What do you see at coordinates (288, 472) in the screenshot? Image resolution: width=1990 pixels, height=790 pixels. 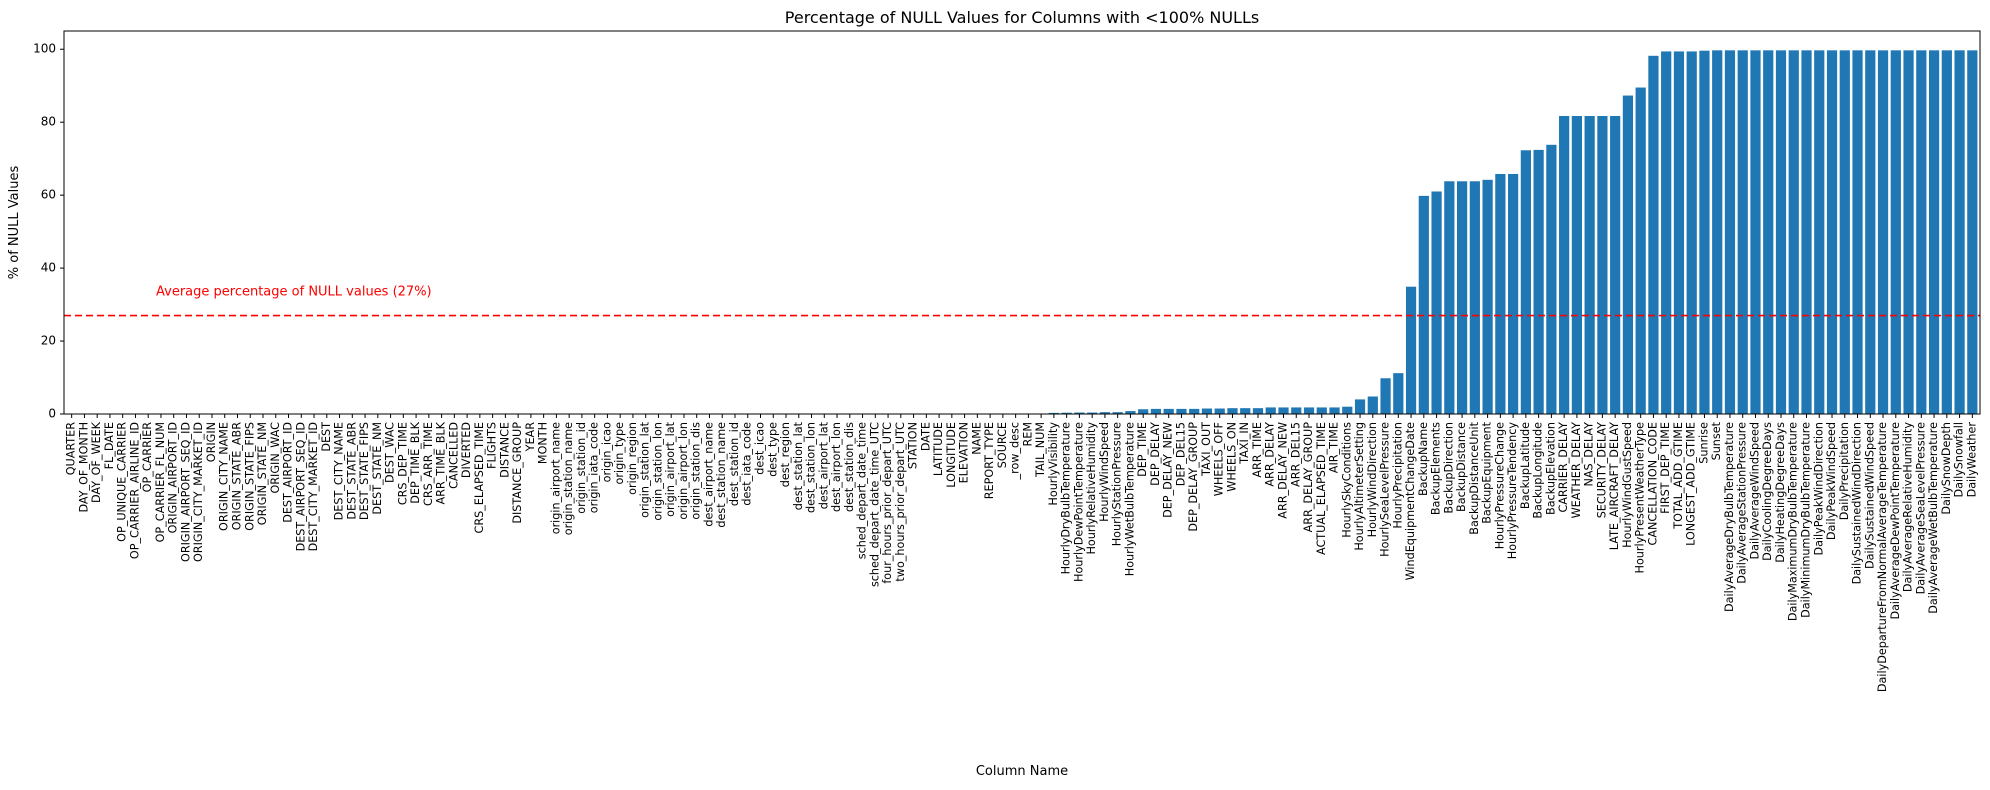 I see `x-tick-label: DEST_AIRPORT_ID` at bounding box center [288, 472].